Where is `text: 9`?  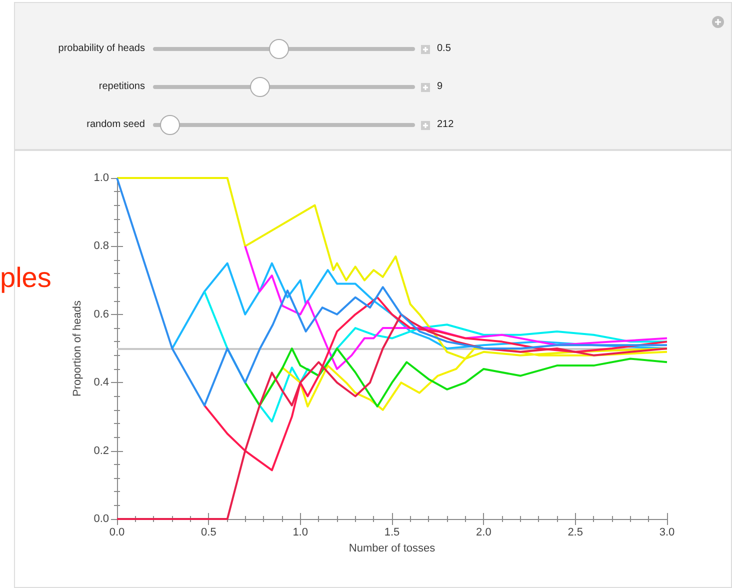
text: 9 is located at coordinates (440, 86).